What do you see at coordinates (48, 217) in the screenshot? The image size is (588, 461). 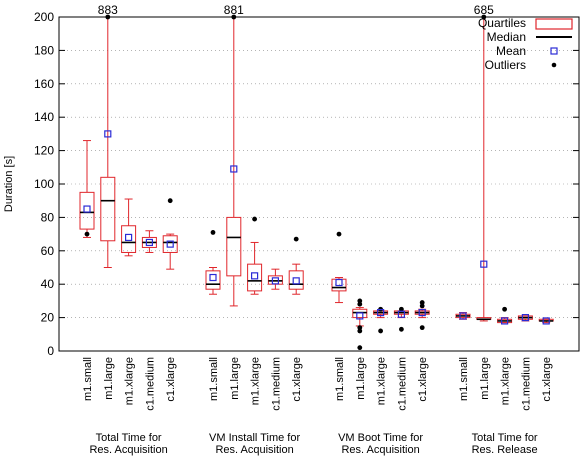 I see `y-tick-label: 80` at bounding box center [48, 217].